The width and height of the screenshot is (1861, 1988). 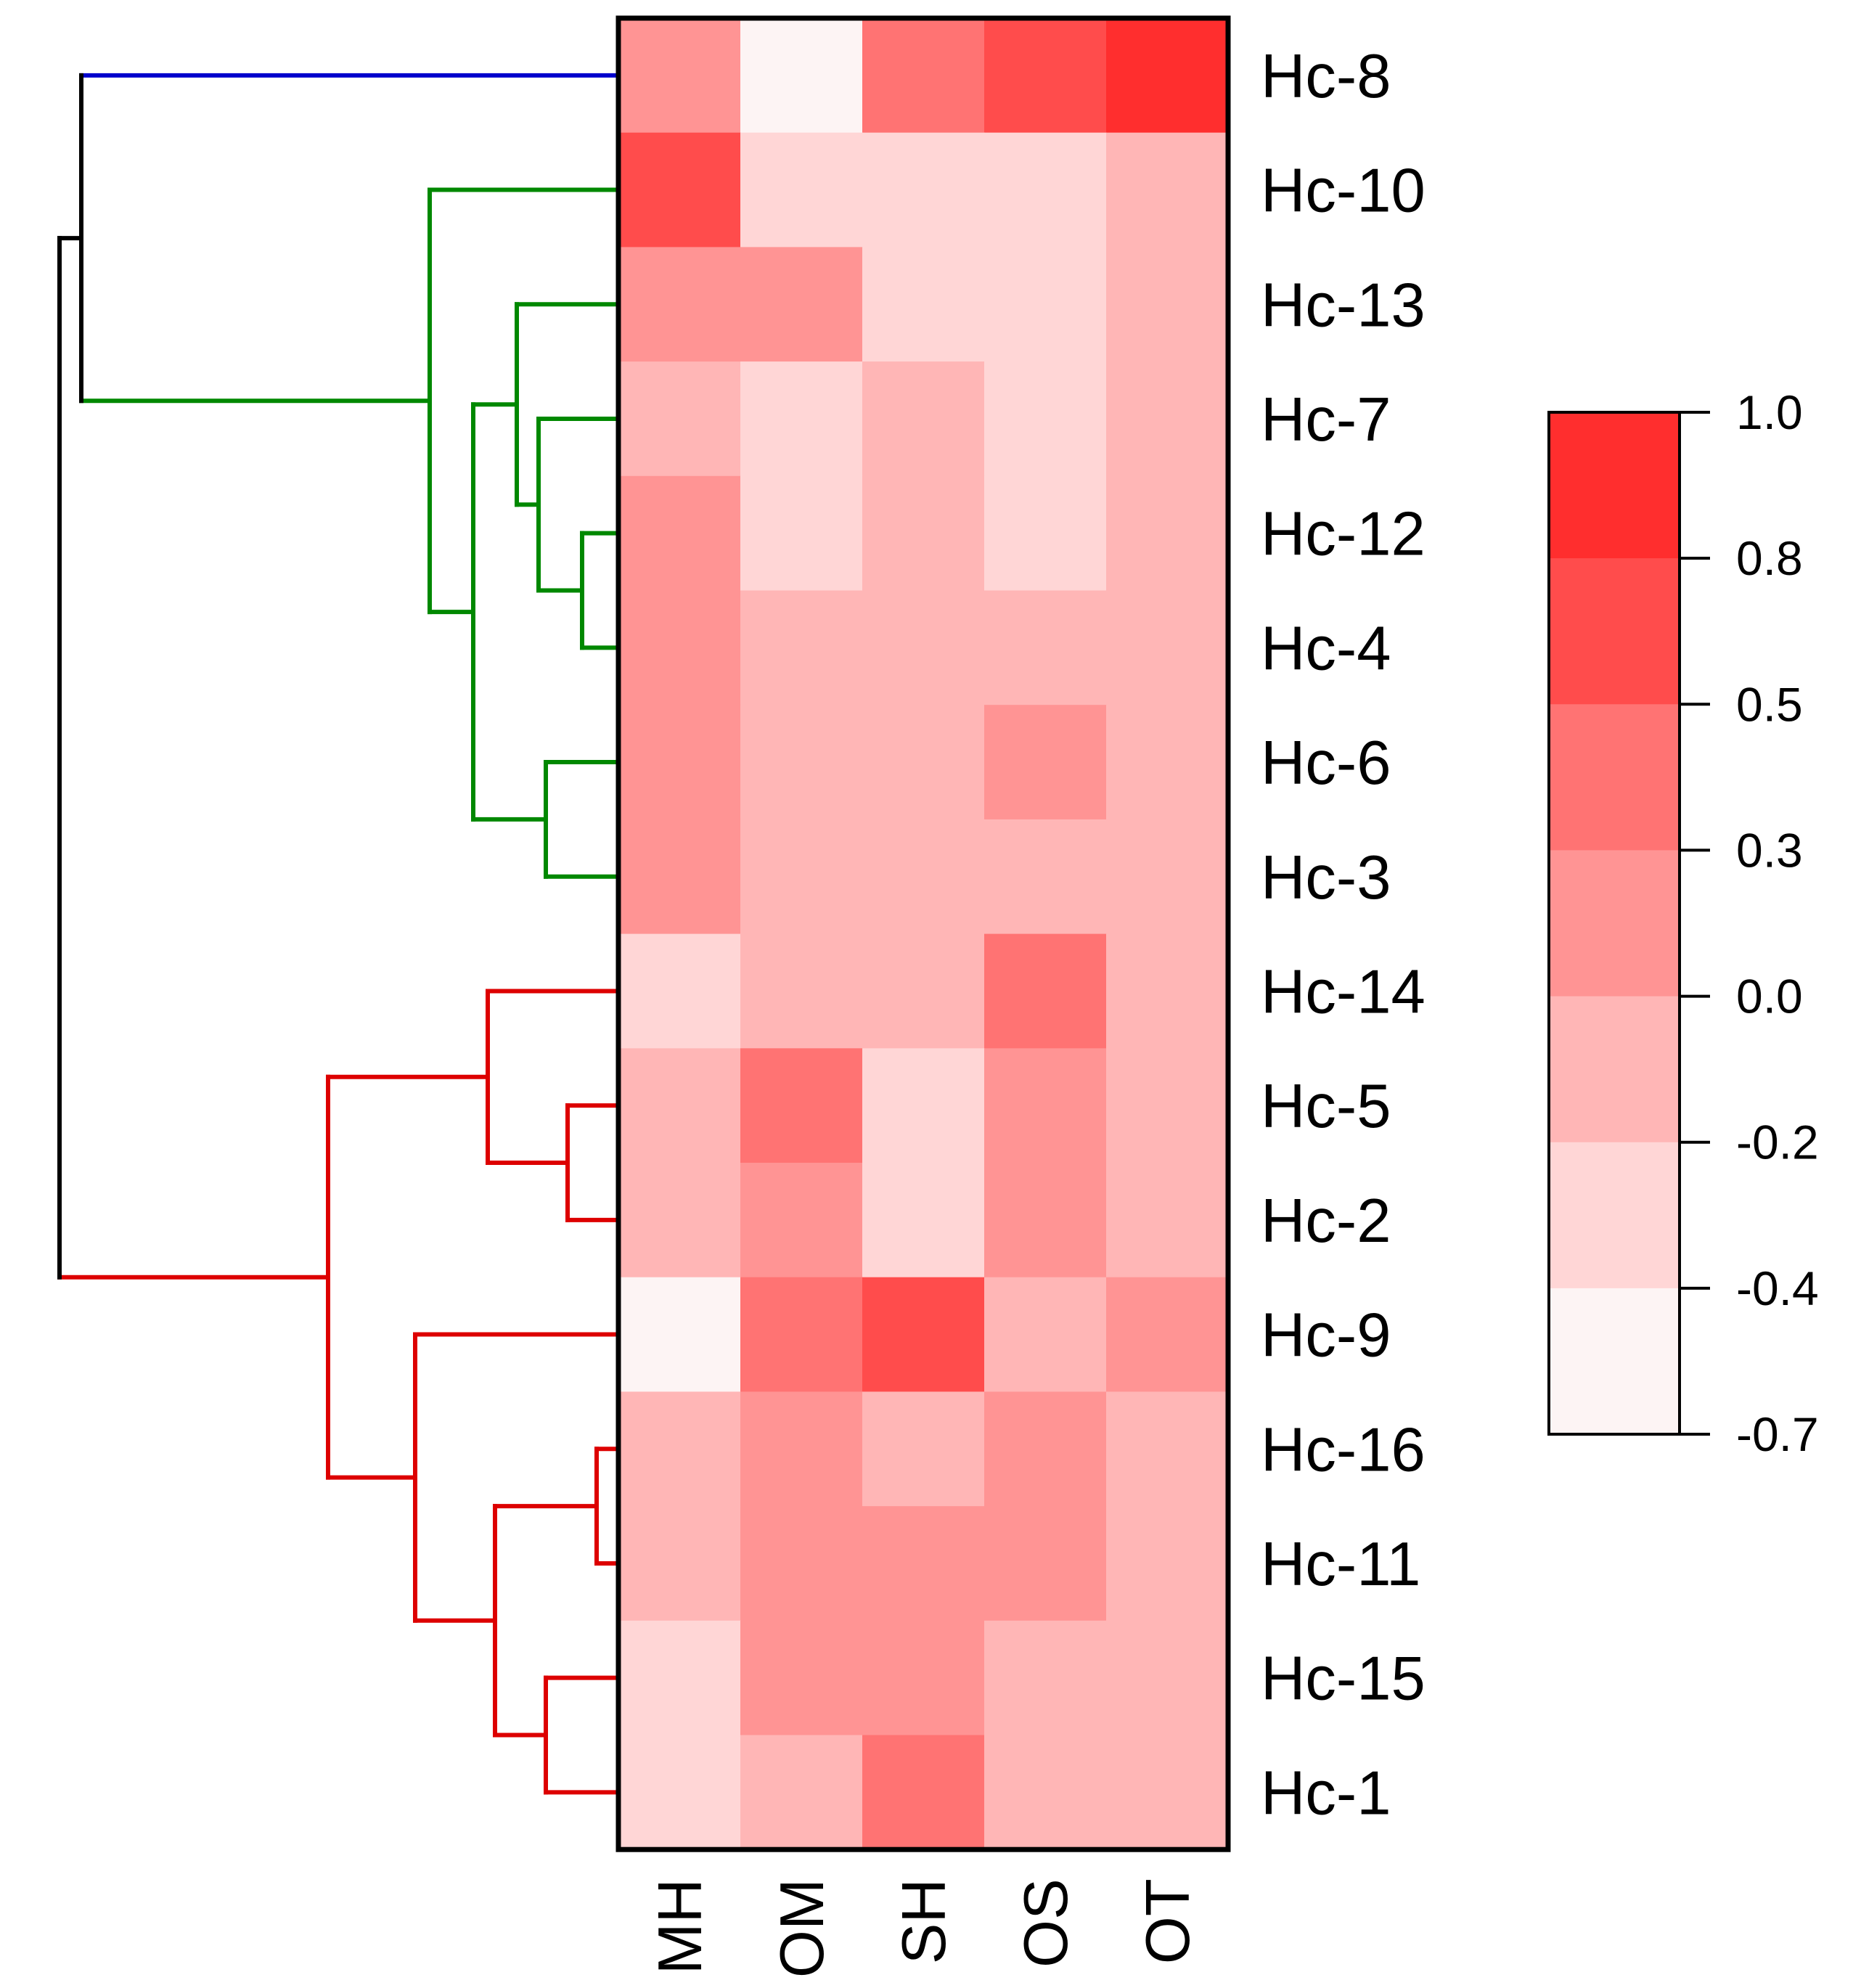 What do you see at coordinates (923, 304) in the screenshot?
I see `cell-hc-13-sh` at bounding box center [923, 304].